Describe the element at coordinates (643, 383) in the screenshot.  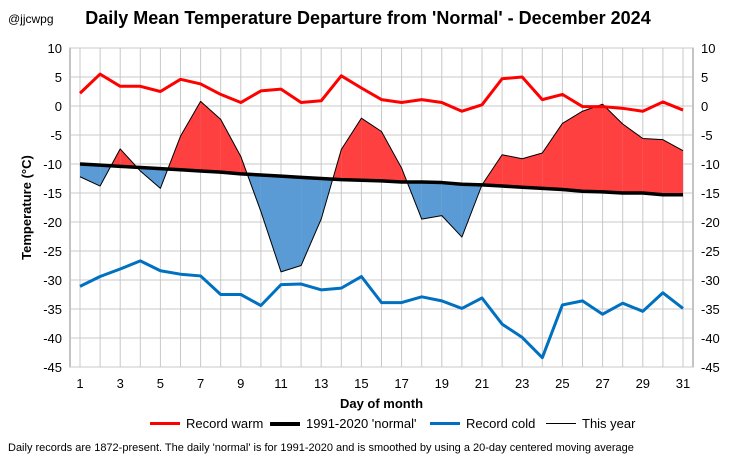
I see `x-tick-label: 29` at that location.